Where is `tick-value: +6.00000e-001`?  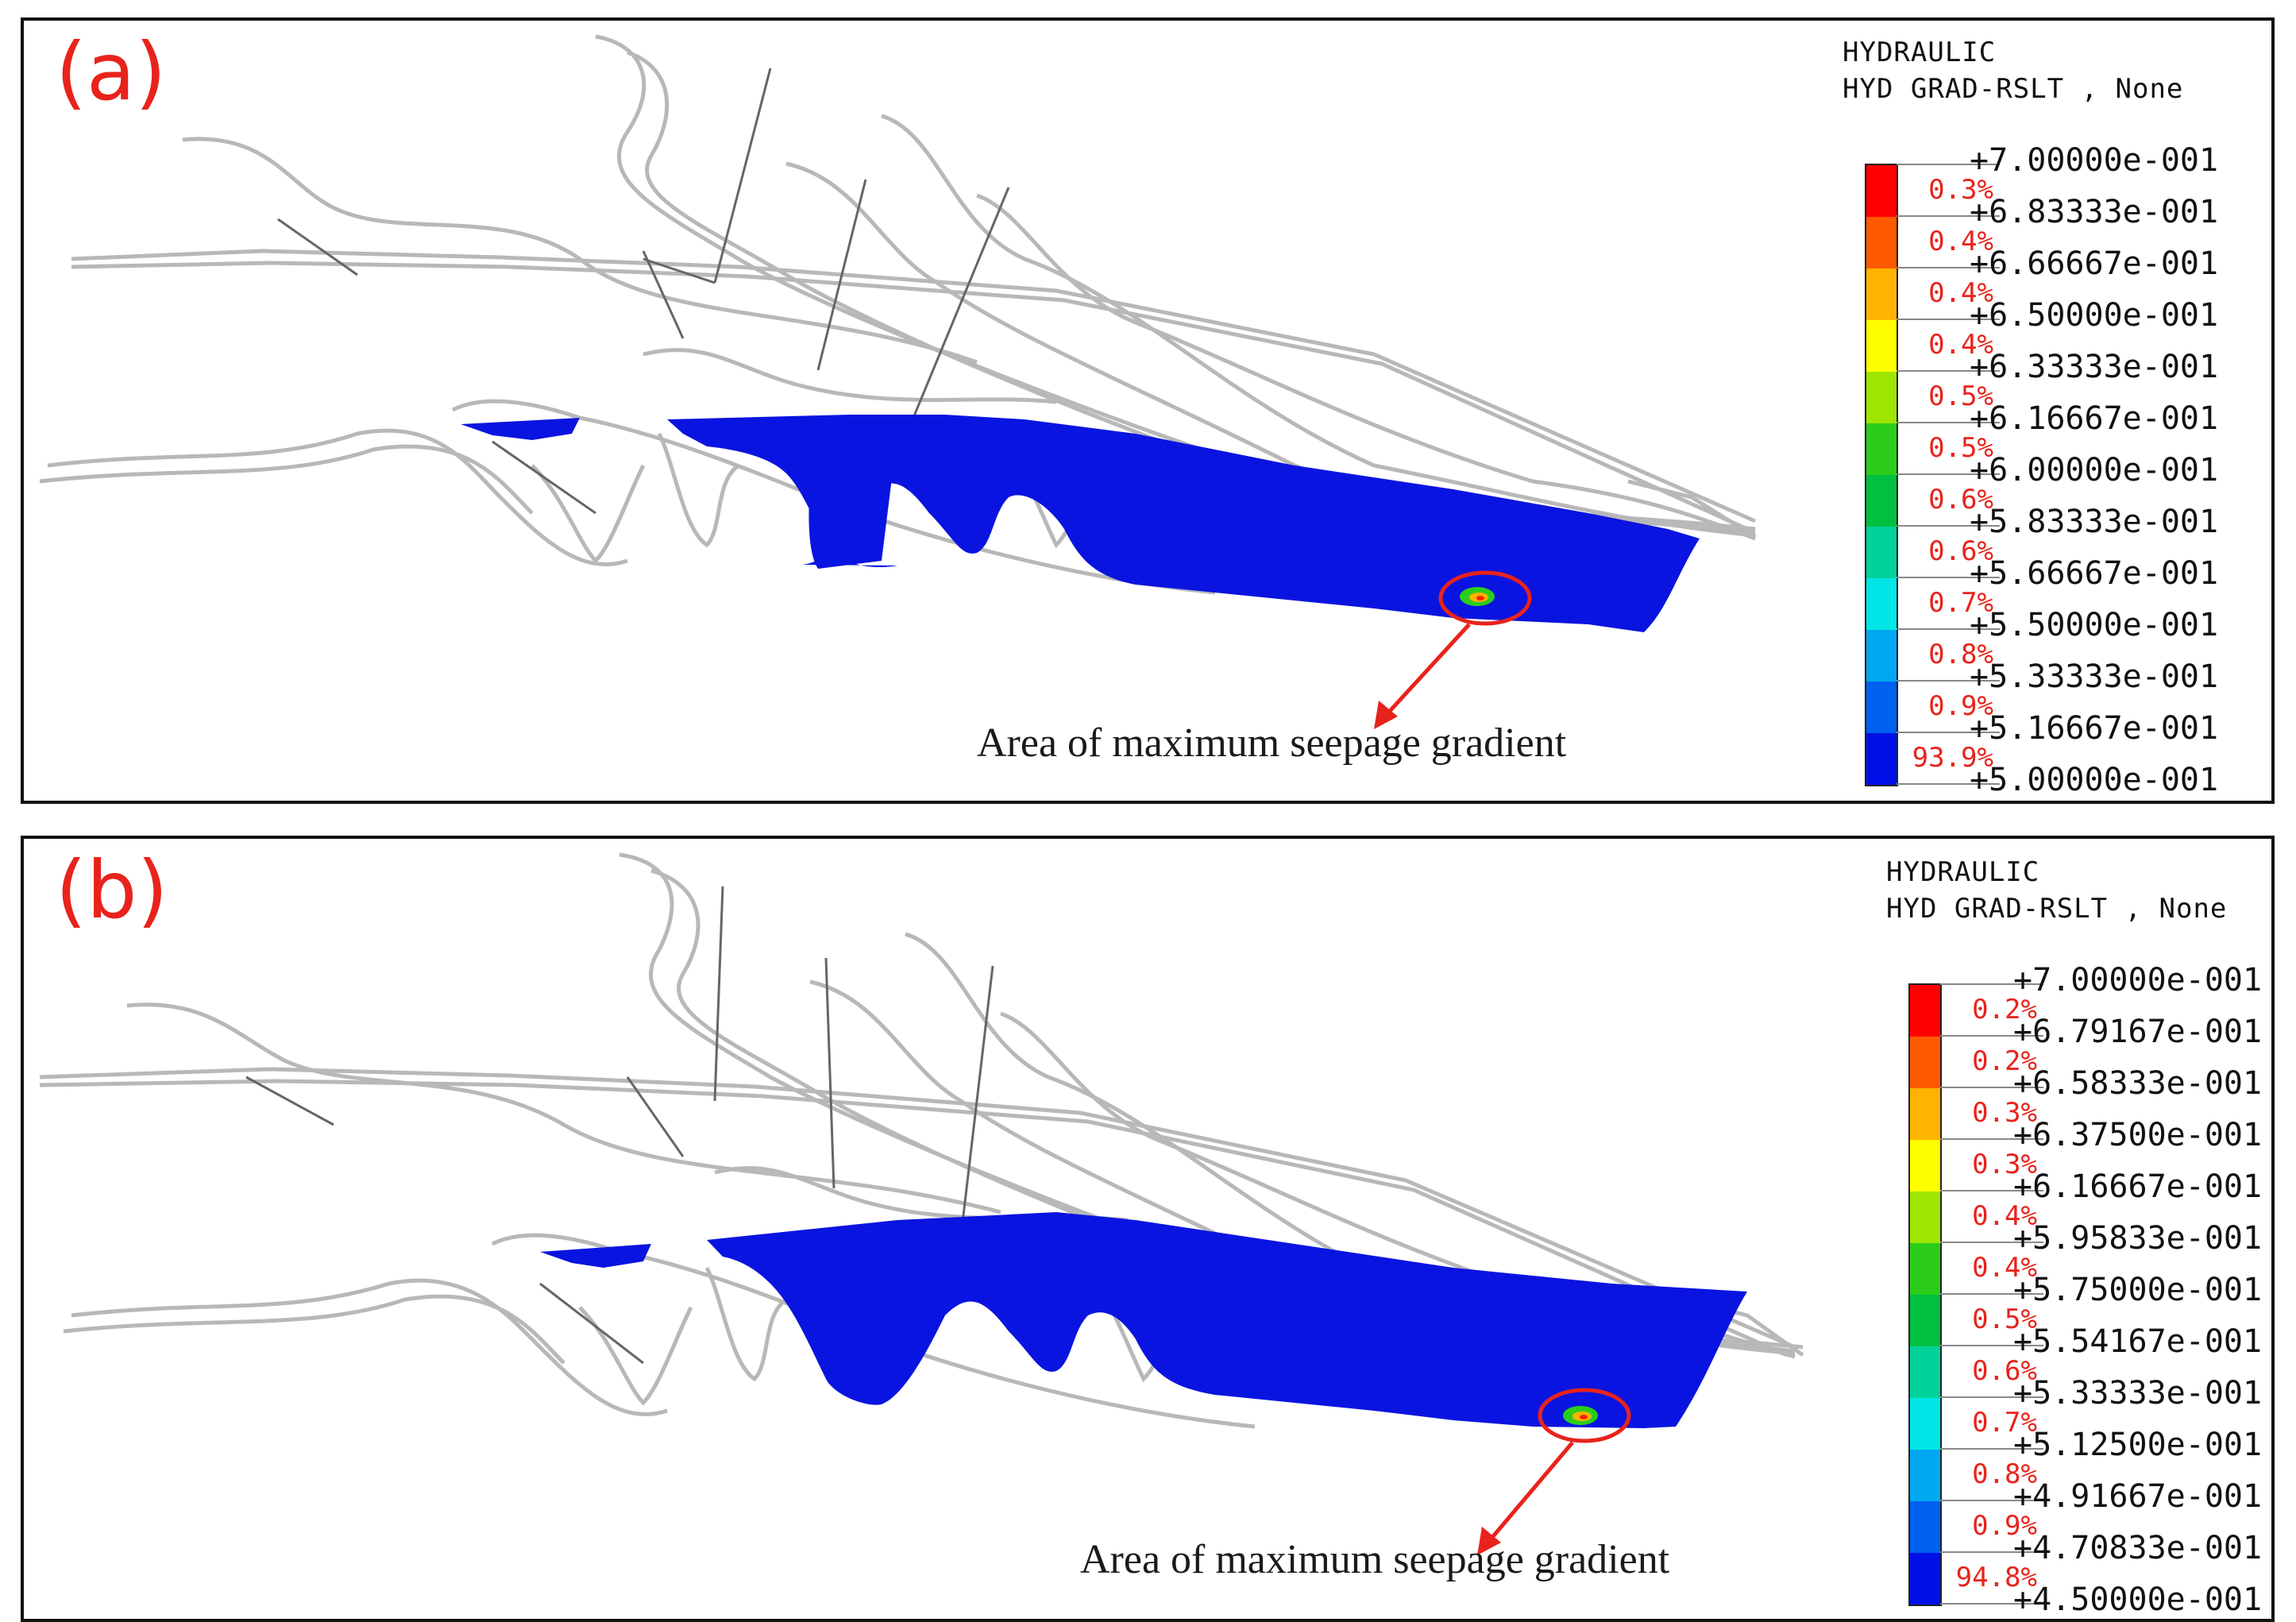
tick-value: +6.00000e-001 is located at coordinates (2094, 470).